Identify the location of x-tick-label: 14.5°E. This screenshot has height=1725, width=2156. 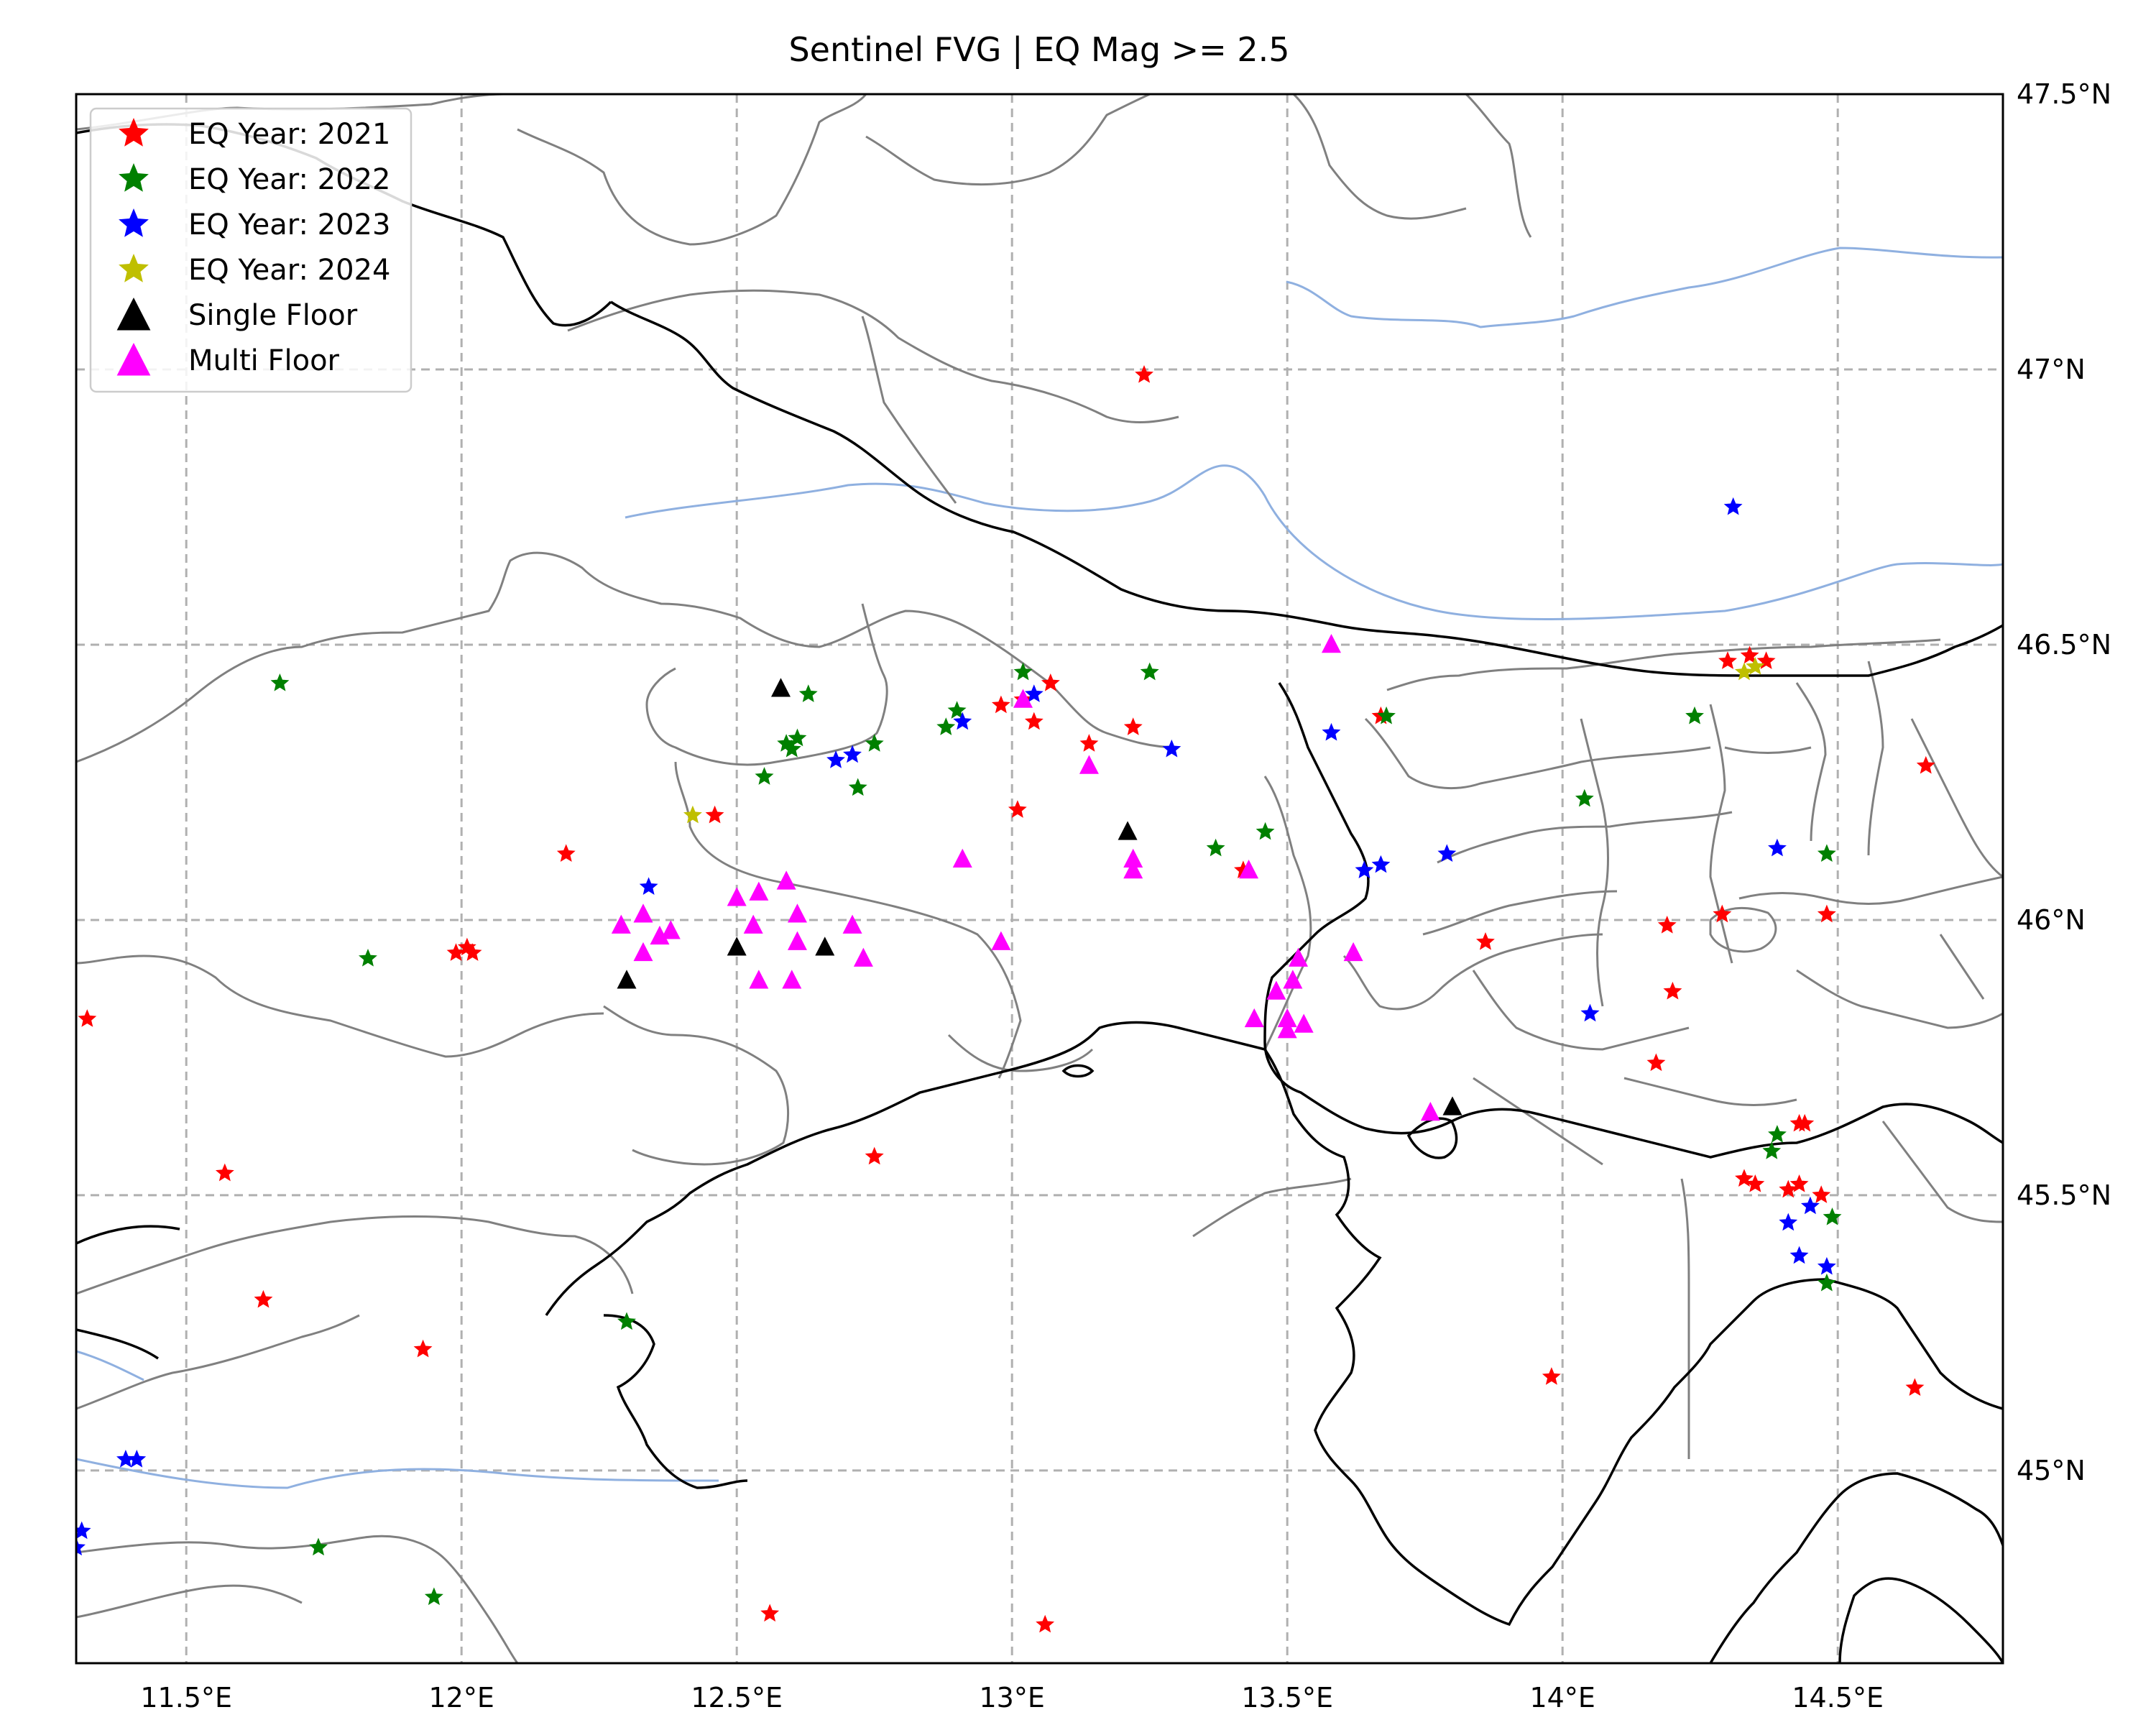
(1838, 1698).